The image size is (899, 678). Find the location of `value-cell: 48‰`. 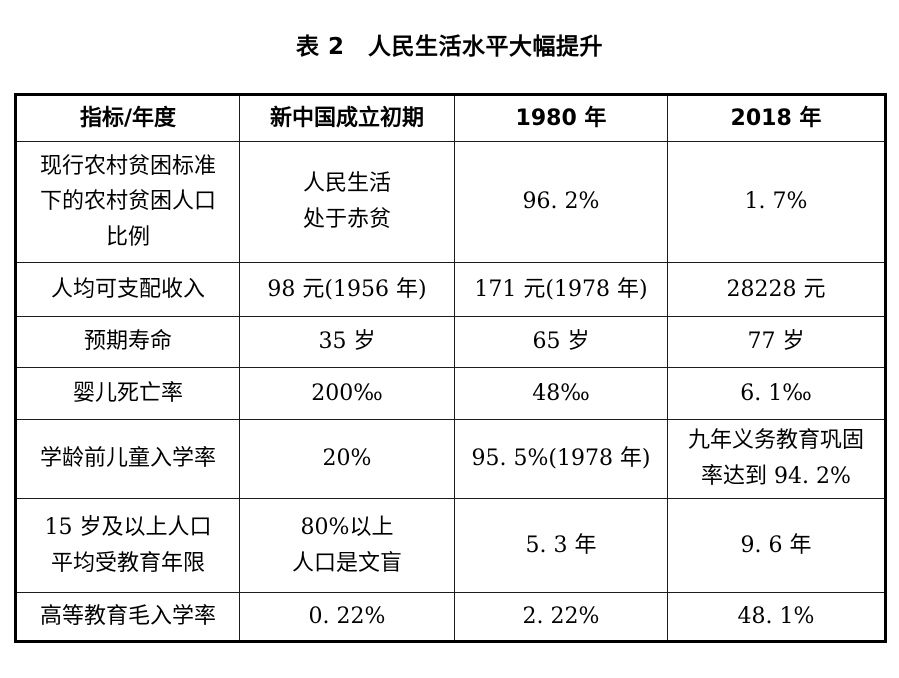

value-cell: 48‰ is located at coordinates (561, 393).